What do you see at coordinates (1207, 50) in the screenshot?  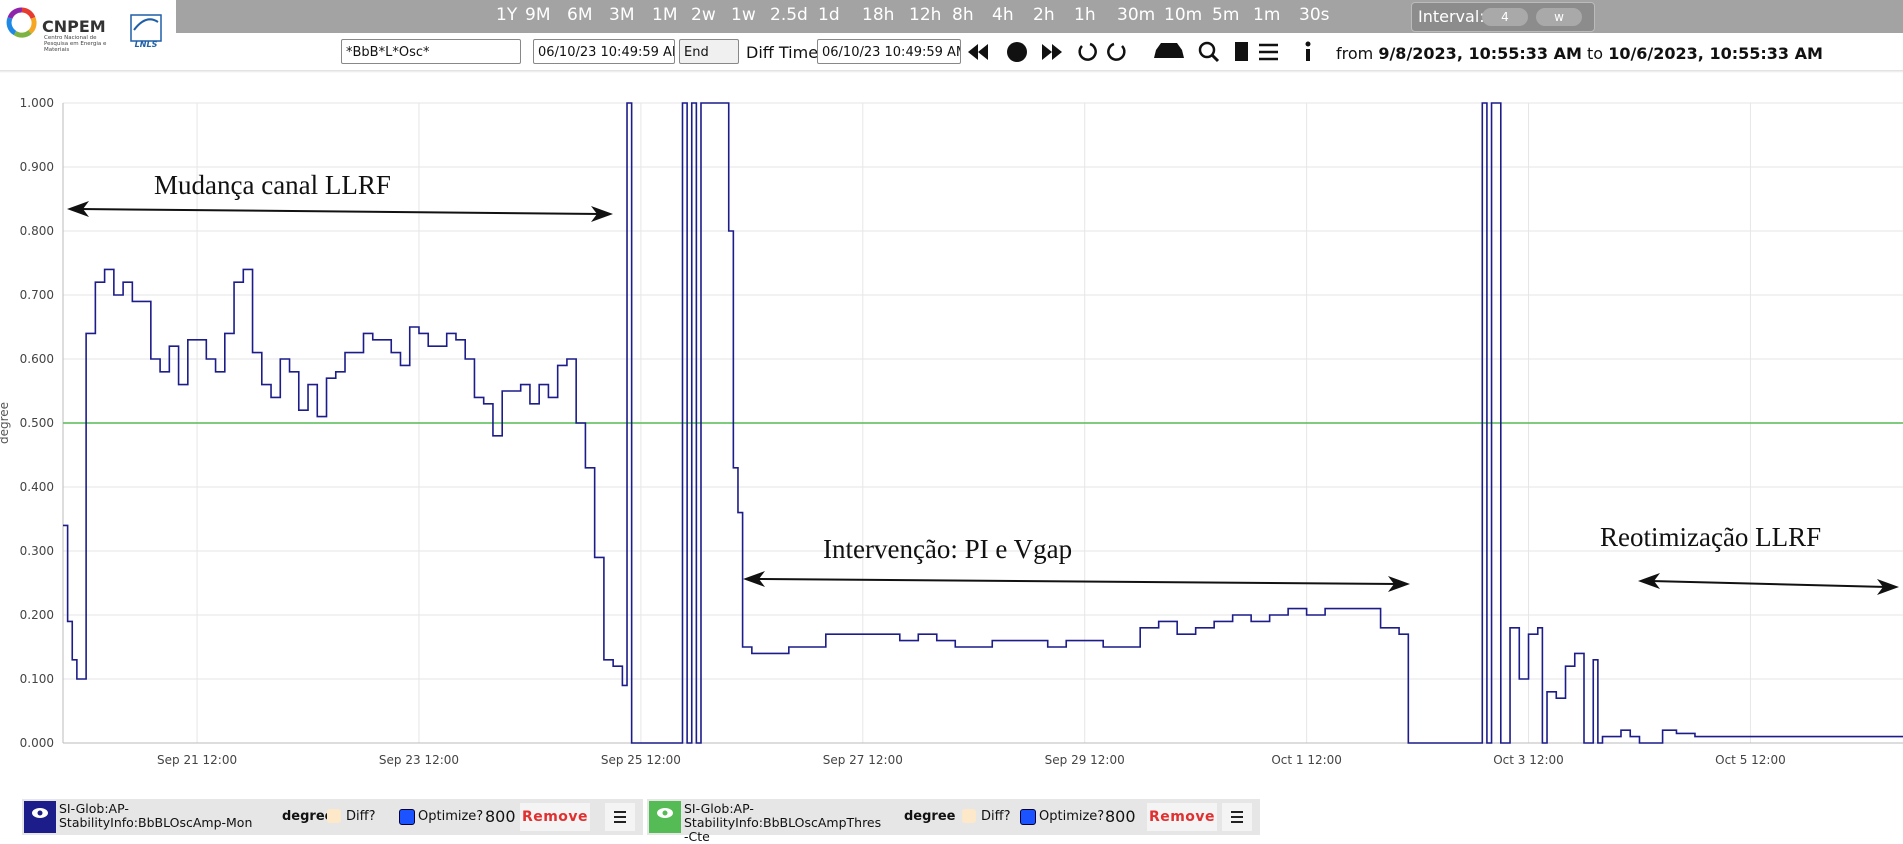 I see `zoom-icon` at bounding box center [1207, 50].